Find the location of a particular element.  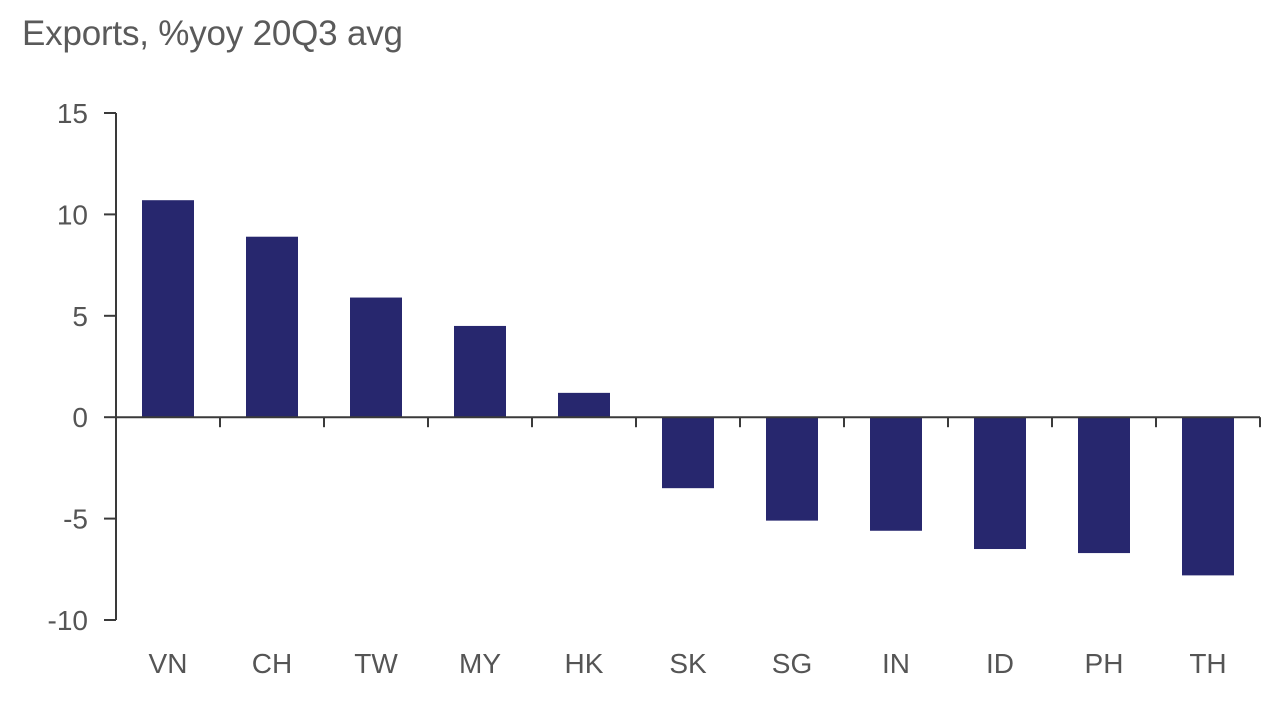

x-category-label: TH is located at coordinates (1207, 663).